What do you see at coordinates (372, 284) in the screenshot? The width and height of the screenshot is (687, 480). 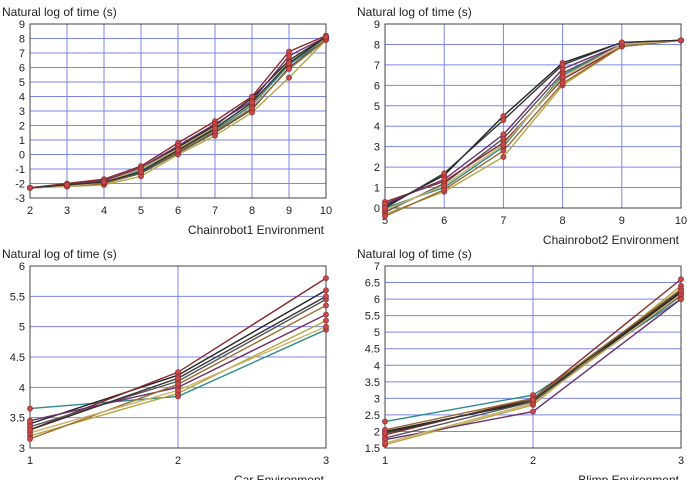 I see `chart-3-ytick-label: 6.5` at bounding box center [372, 284].